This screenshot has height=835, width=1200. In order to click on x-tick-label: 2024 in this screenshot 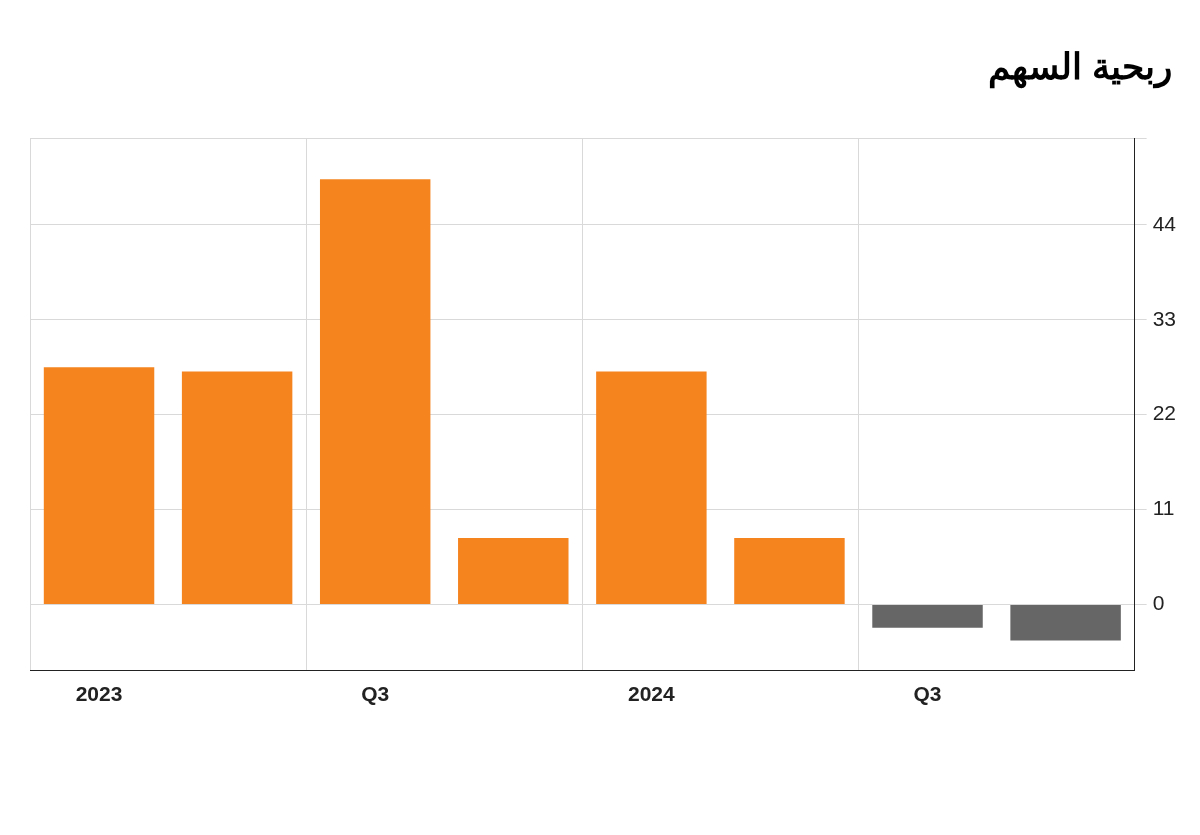, I will do `click(652, 694)`.